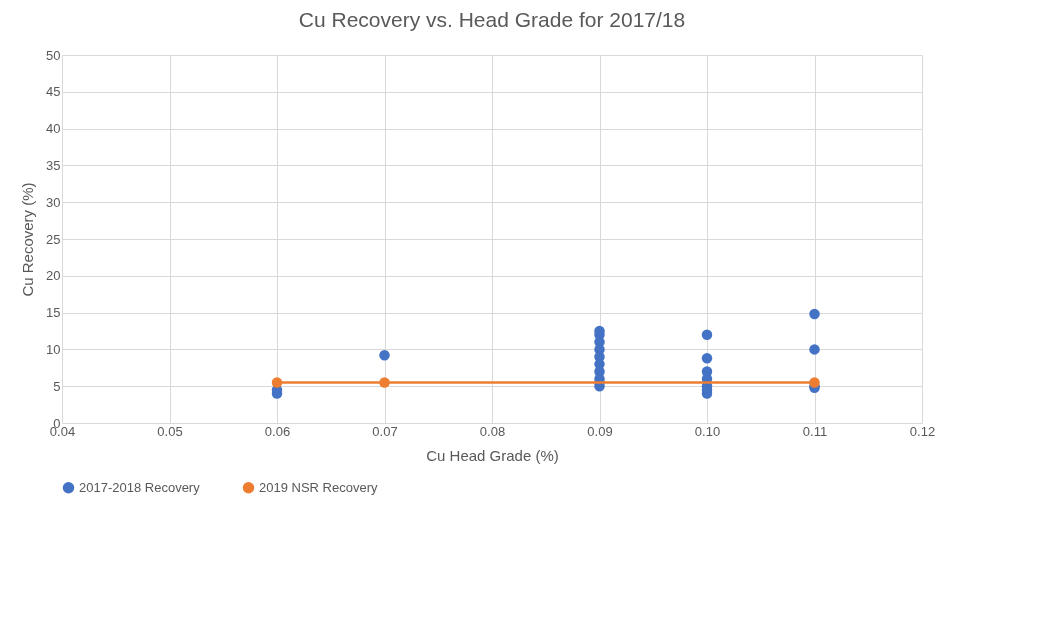 Image resolution: width=1037 pixels, height=621 pixels. Describe the element at coordinates (922, 431) in the screenshot. I see `x-tick-label: 0.12` at that location.